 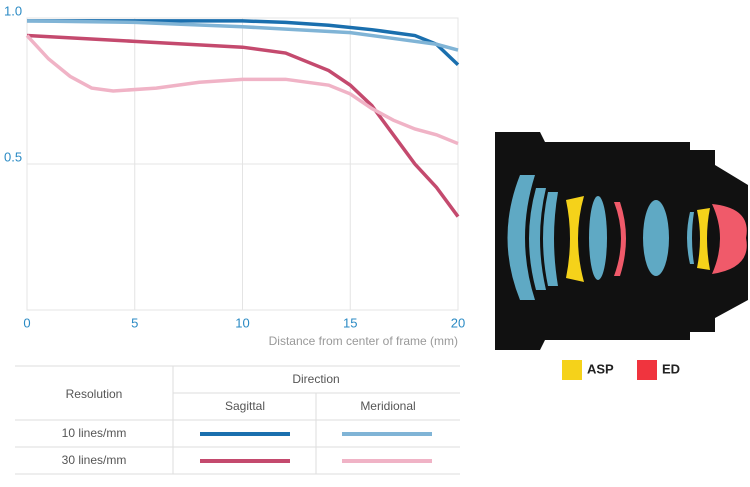 I want to click on x-tick-label: 10, so click(x=242, y=322).